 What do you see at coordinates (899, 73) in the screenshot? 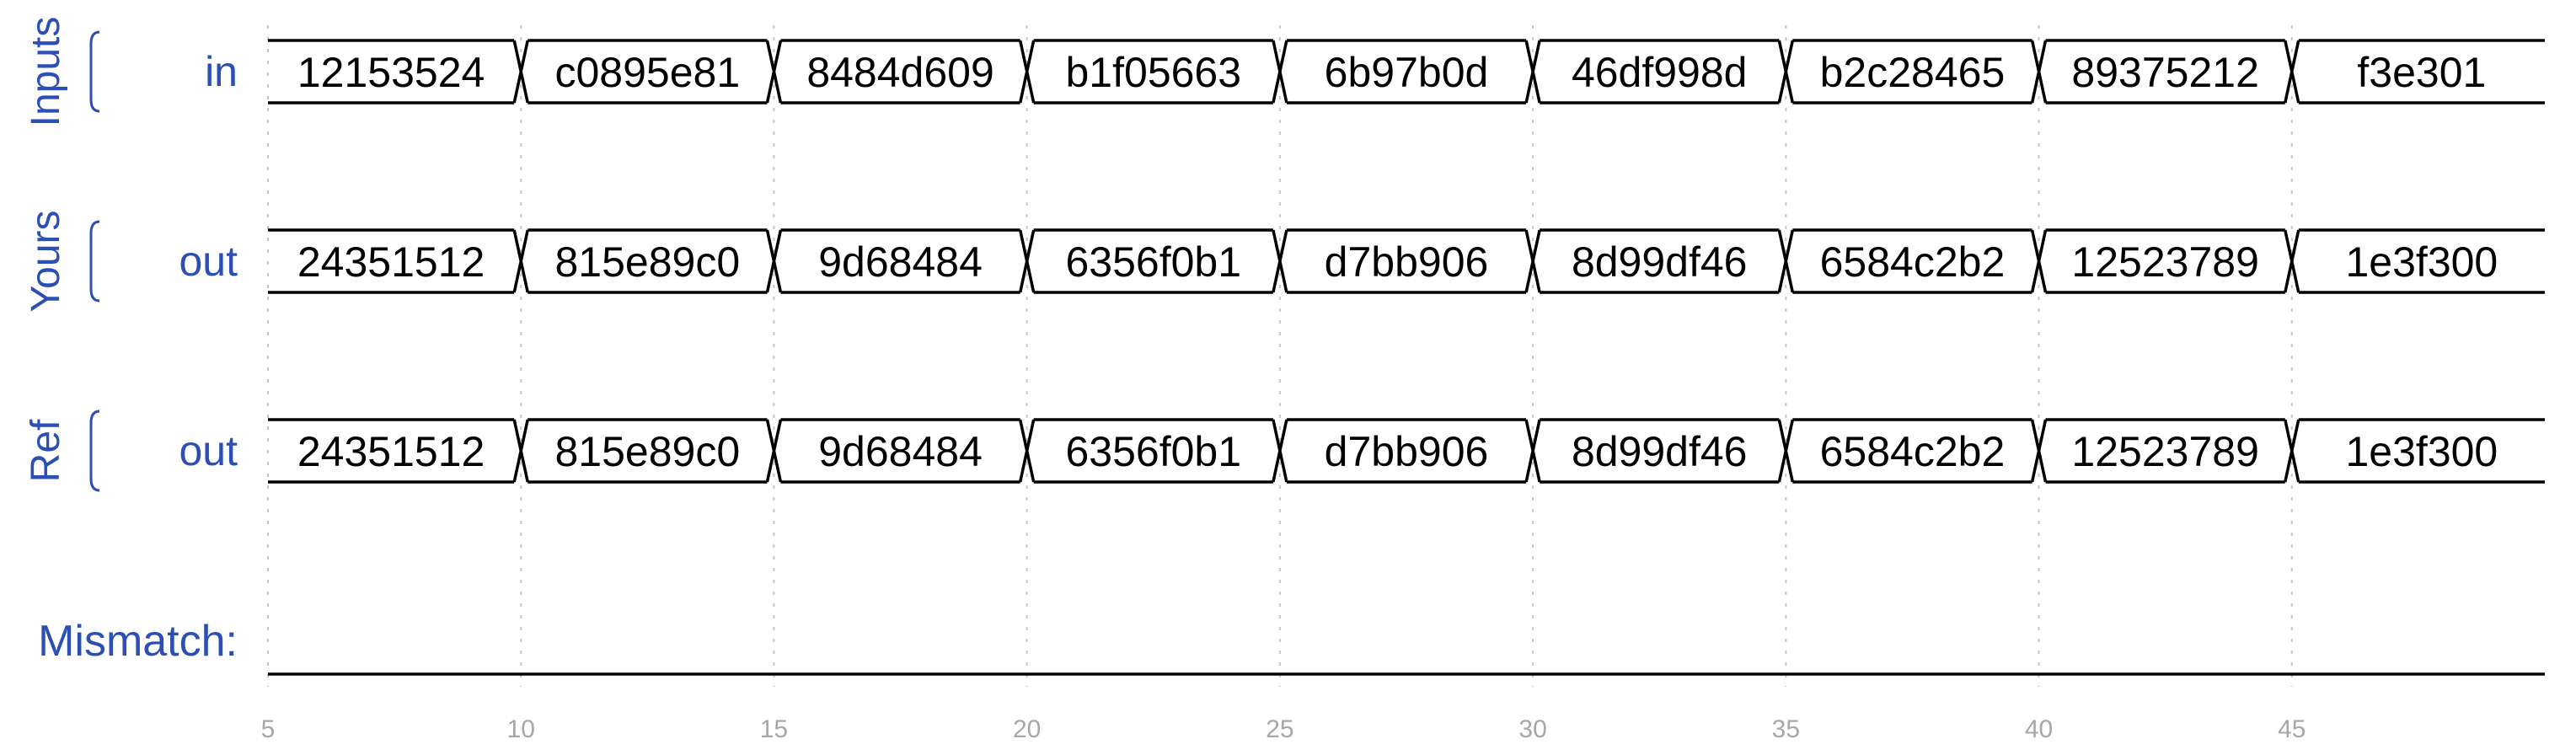
I see `bus-value: 8484d609` at bounding box center [899, 73].